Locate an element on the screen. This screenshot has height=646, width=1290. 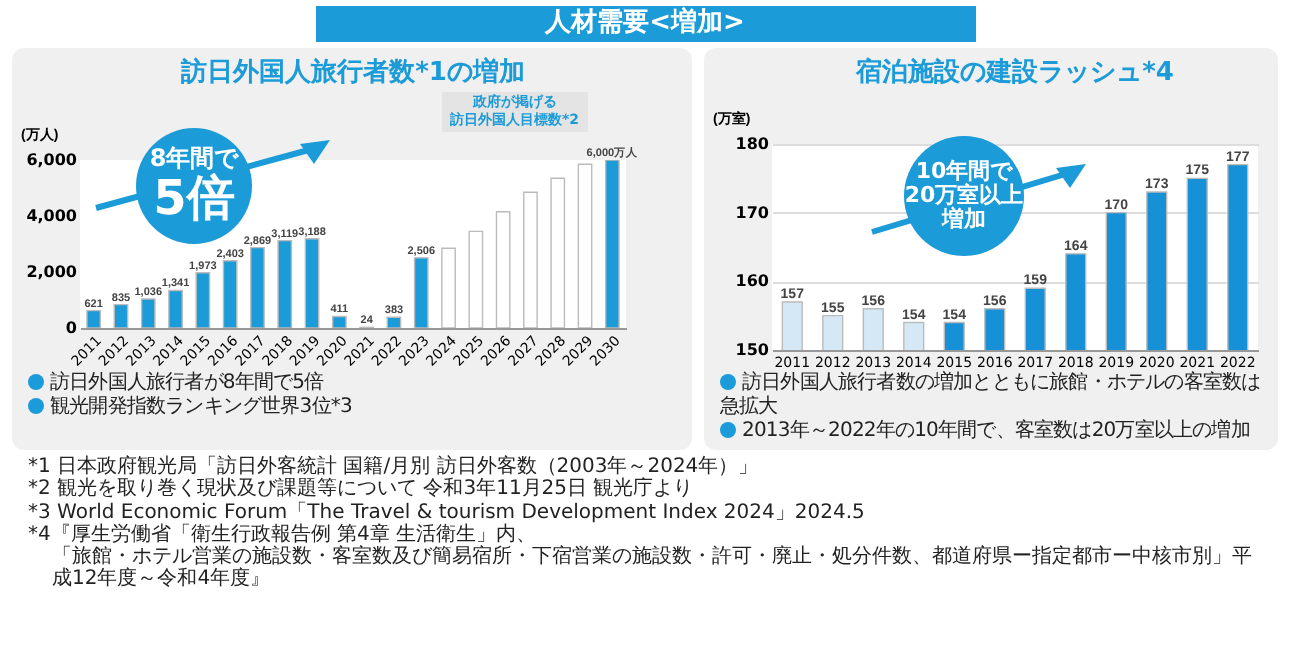
y-tick-label: 2,000 is located at coordinates (52, 272).